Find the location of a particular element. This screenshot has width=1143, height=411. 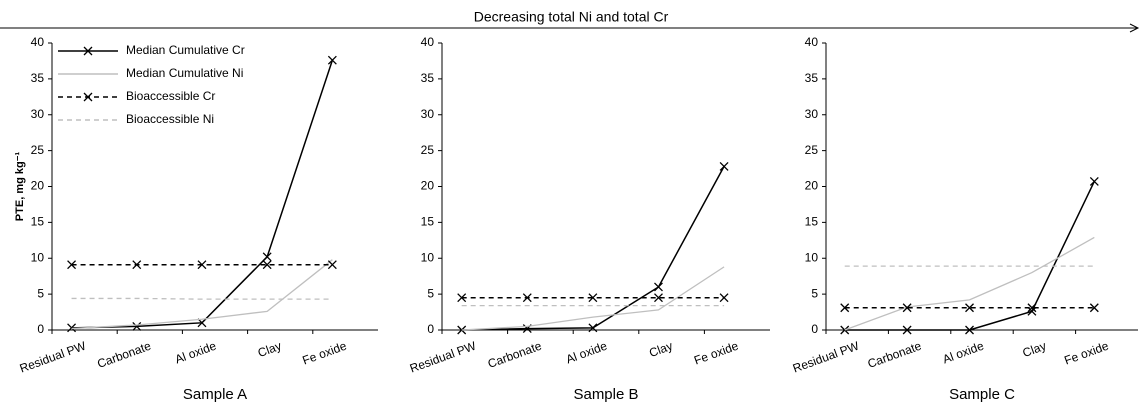

legend-label: Median Cumulative Cr is located at coordinates (185, 50).